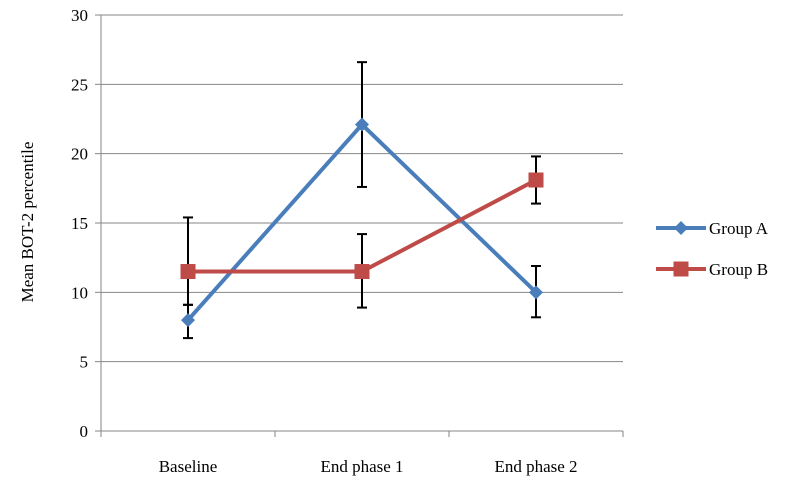 This screenshot has width=798, height=486. What do you see at coordinates (79, 84) in the screenshot?
I see `y-tick-label: 25` at bounding box center [79, 84].